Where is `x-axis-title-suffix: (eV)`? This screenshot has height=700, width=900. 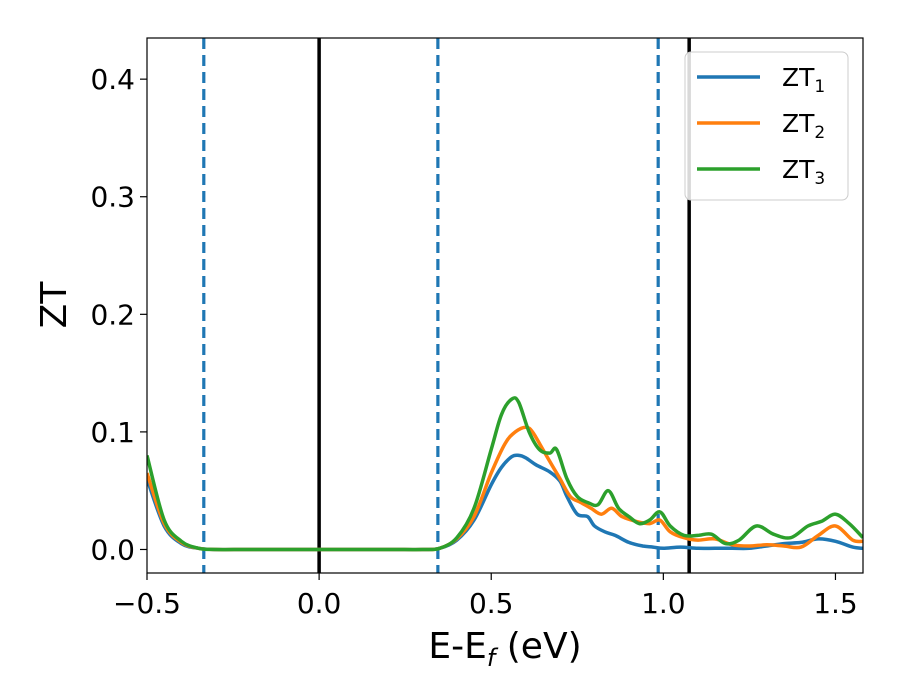
x-axis-title-suffix: (eV) is located at coordinates (538, 646).